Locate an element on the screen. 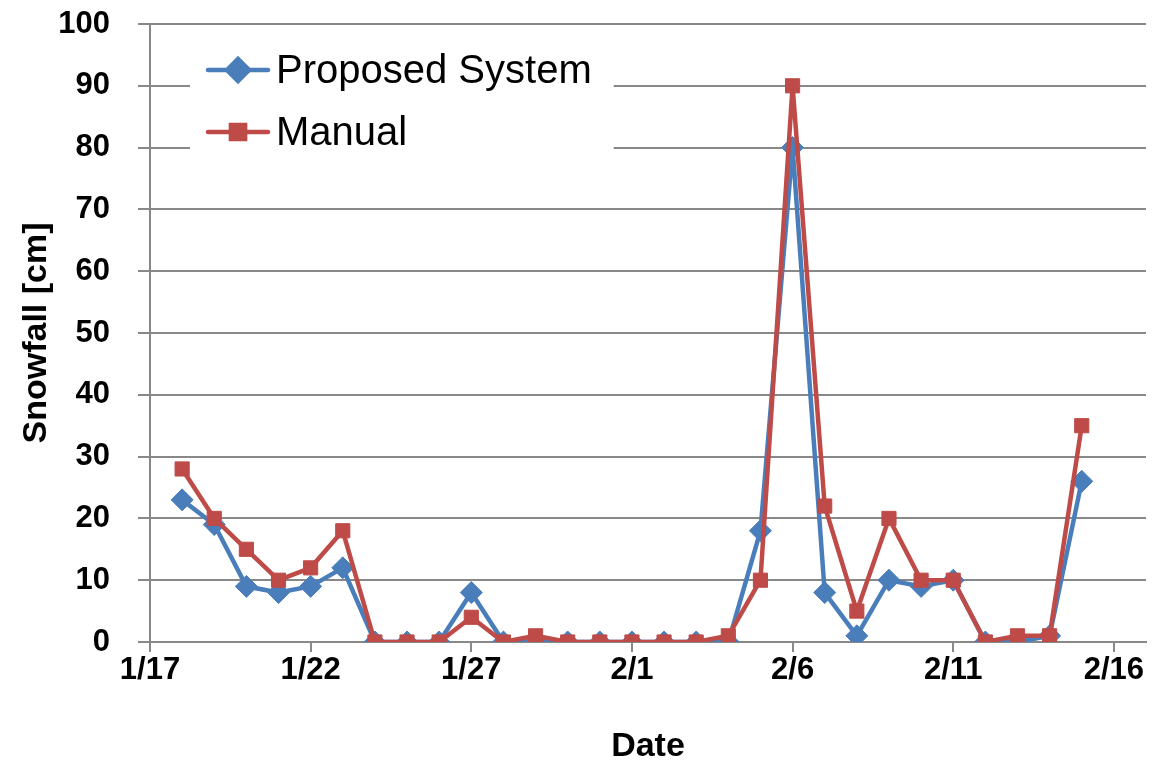  x-tick-label: 1/27 is located at coordinates (471, 669).